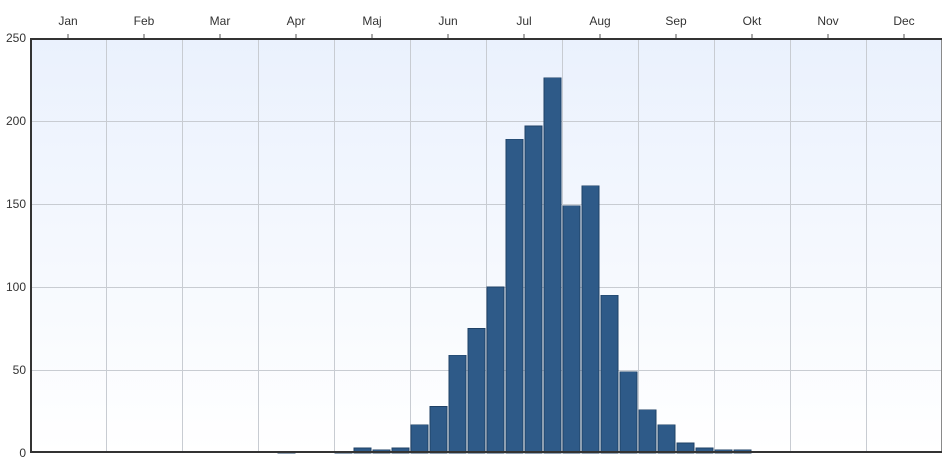 The image size is (951, 460). What do you see at coordinates (486, 26) in the screenshot?
I see `x-axis-month-labels: Jan Feb Mar Apr Maj Jun Jul Aug Sep Okt Nov Dec` at bounding box center [486, 26].